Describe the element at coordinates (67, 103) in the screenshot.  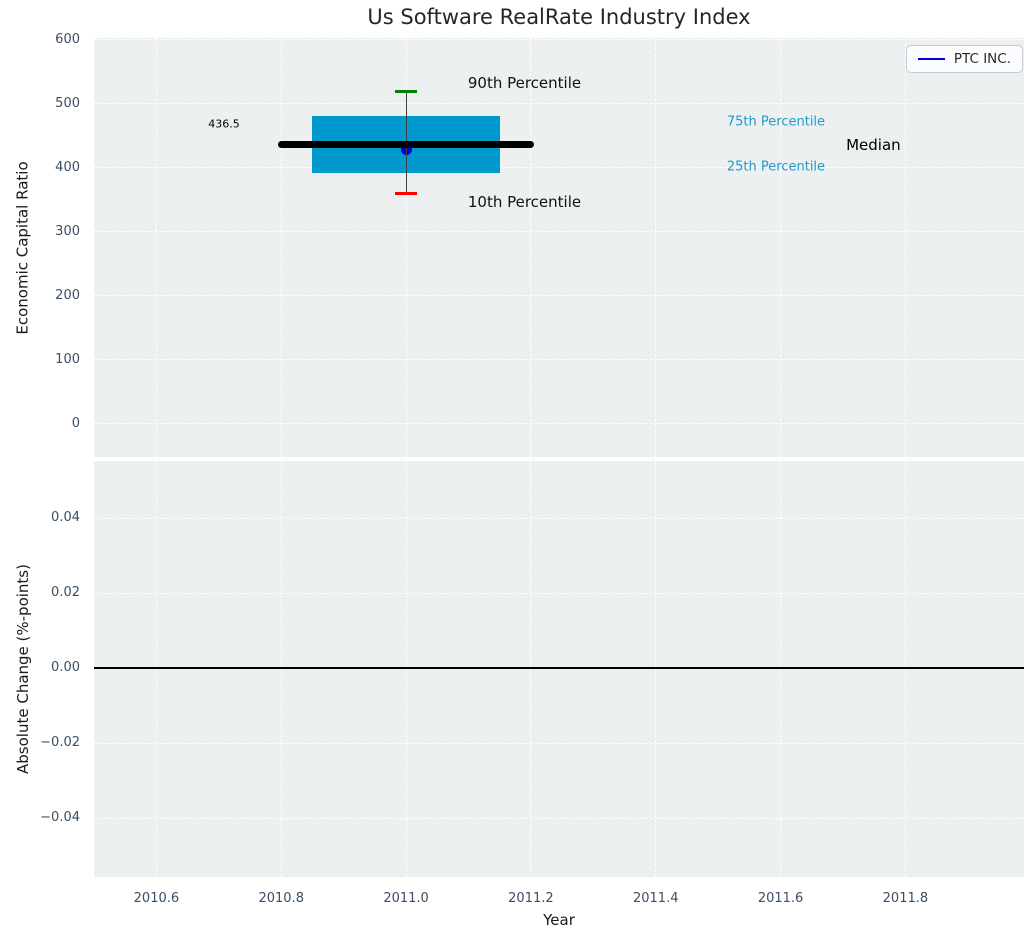
I see `ytick-label: 500` at that location.